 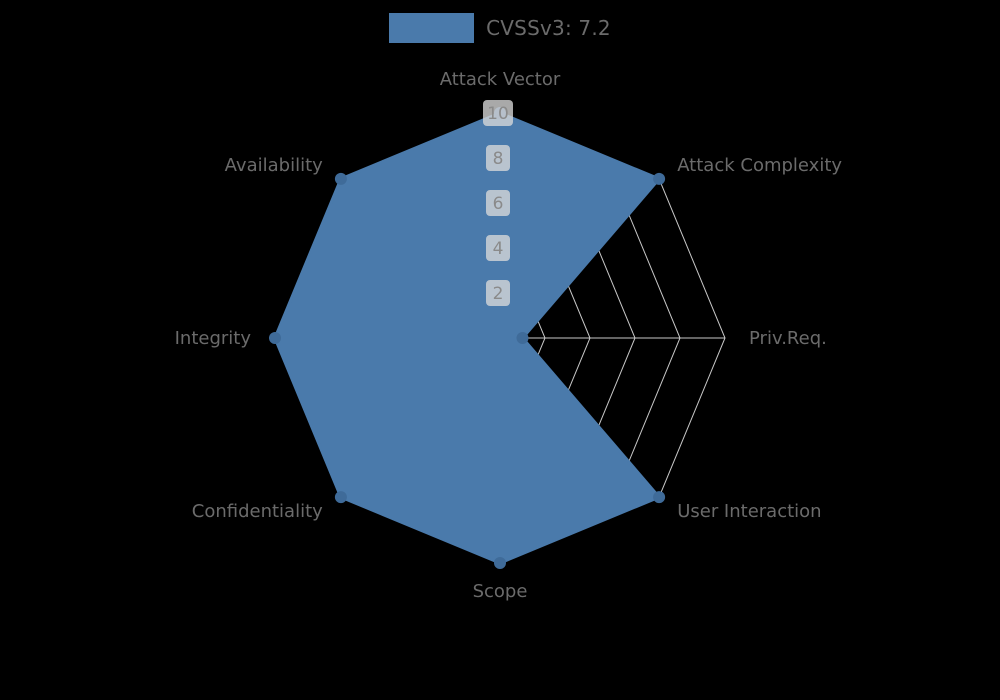 I want to click on tick-label: 2, so click(x=498, y=294).